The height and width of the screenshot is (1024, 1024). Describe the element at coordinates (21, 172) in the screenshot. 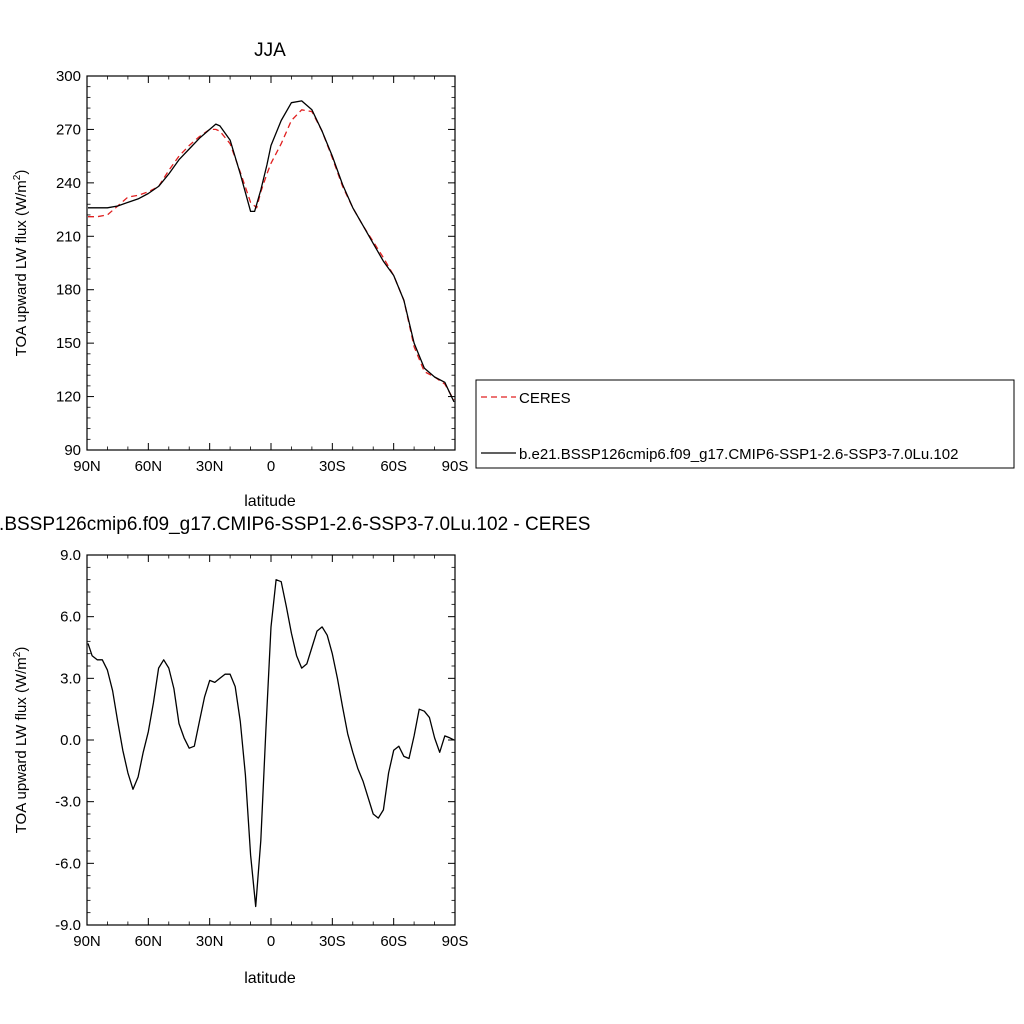

I see `top-y-axis-label-close: )` at that location.